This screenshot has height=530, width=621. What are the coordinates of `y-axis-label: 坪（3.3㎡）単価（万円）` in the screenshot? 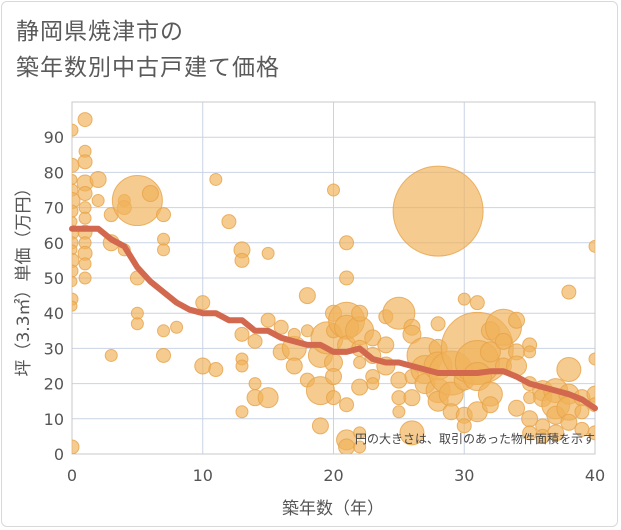 It's located at (24, 277).